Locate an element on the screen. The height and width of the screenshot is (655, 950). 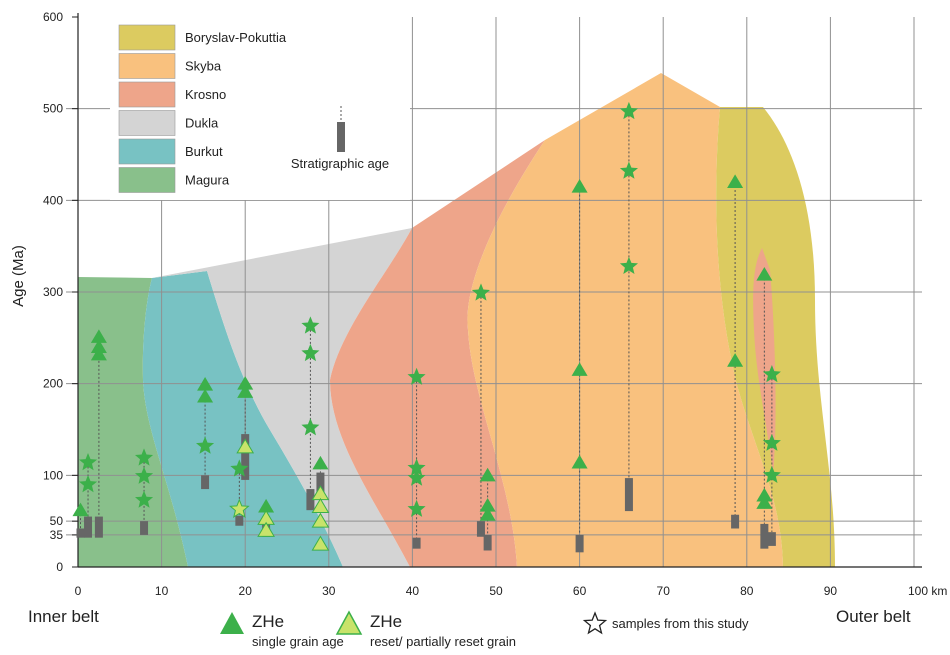
legend-swatch-boryslav-pokuttia is located at coordinates (147, 37).